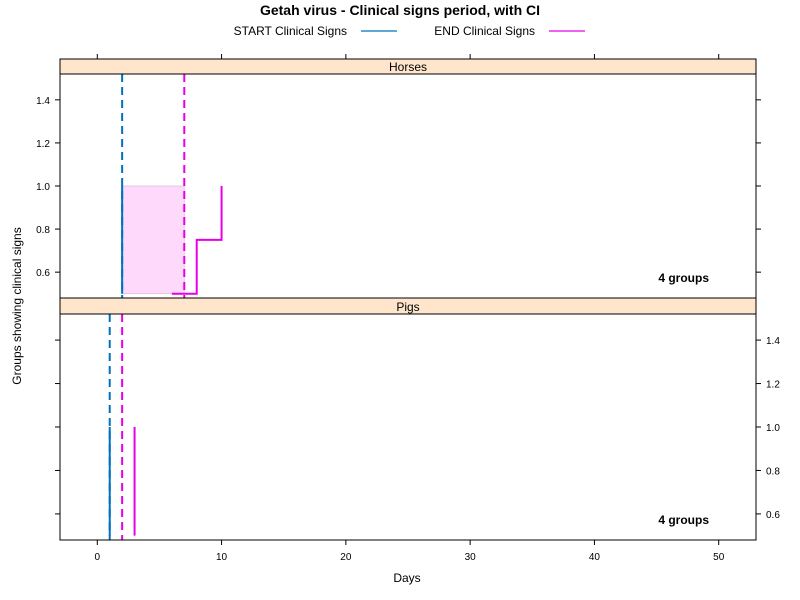 The width and height of the screenshot is (800, 600). Describe the element at coordinates (409, 31) in the screenshot. I see `legend: START Clinical Signs END Clinical Signs` at that location.